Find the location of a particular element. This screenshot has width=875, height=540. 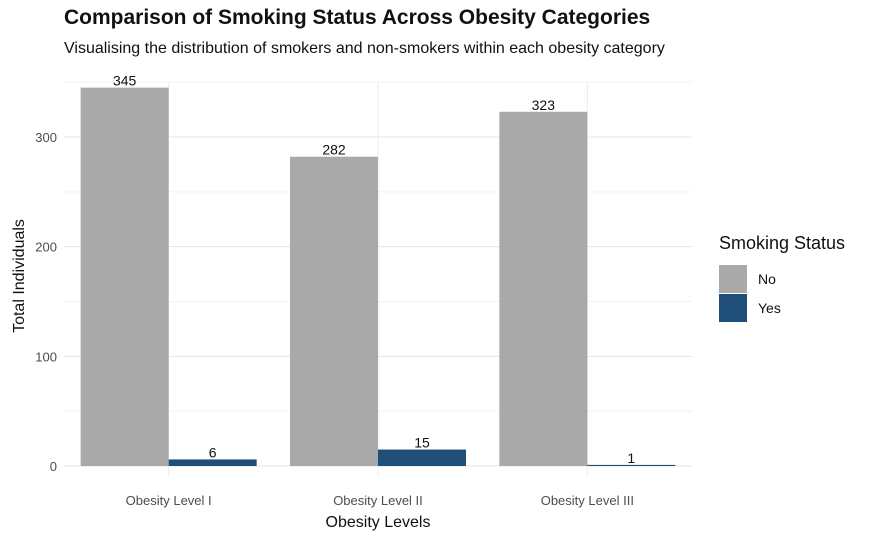

legend-title: Smoking Status is located at coordinates (782, 243).